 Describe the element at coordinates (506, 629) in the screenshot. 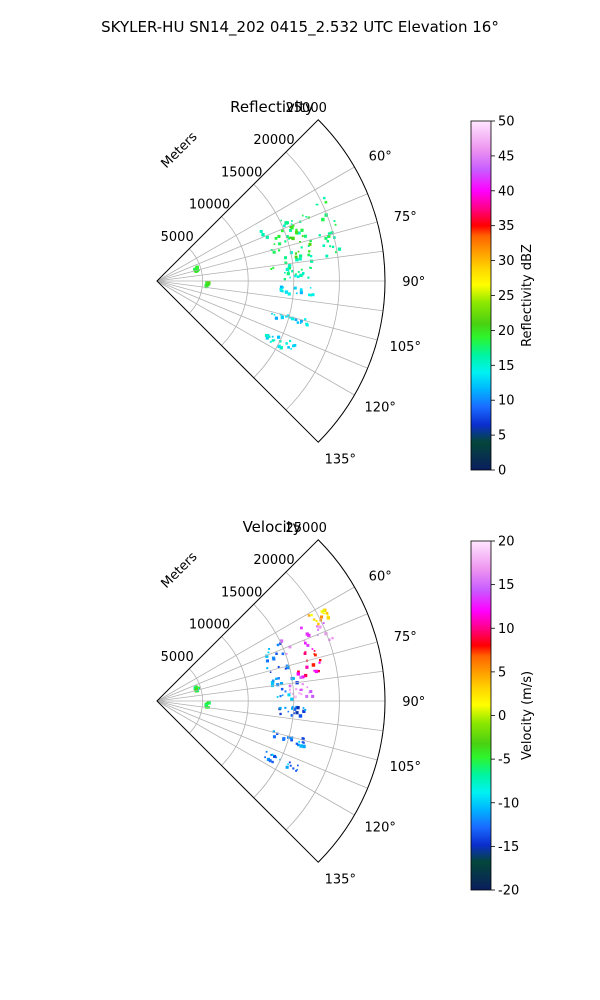

I see `velocity-colorbar-tick-label: 10` at that location.